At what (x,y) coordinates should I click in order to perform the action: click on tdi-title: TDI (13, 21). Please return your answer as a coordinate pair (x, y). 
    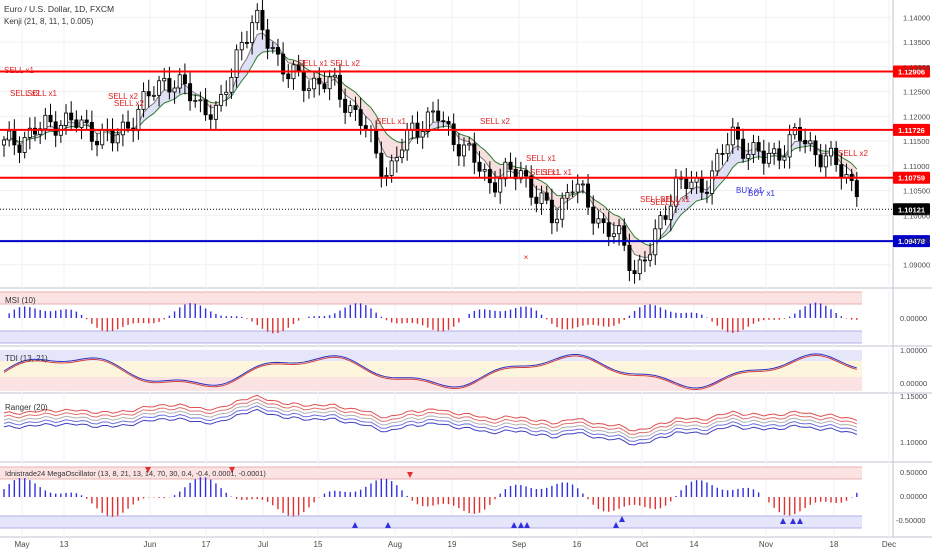
    Looking at the image, I should click on (26, 358).